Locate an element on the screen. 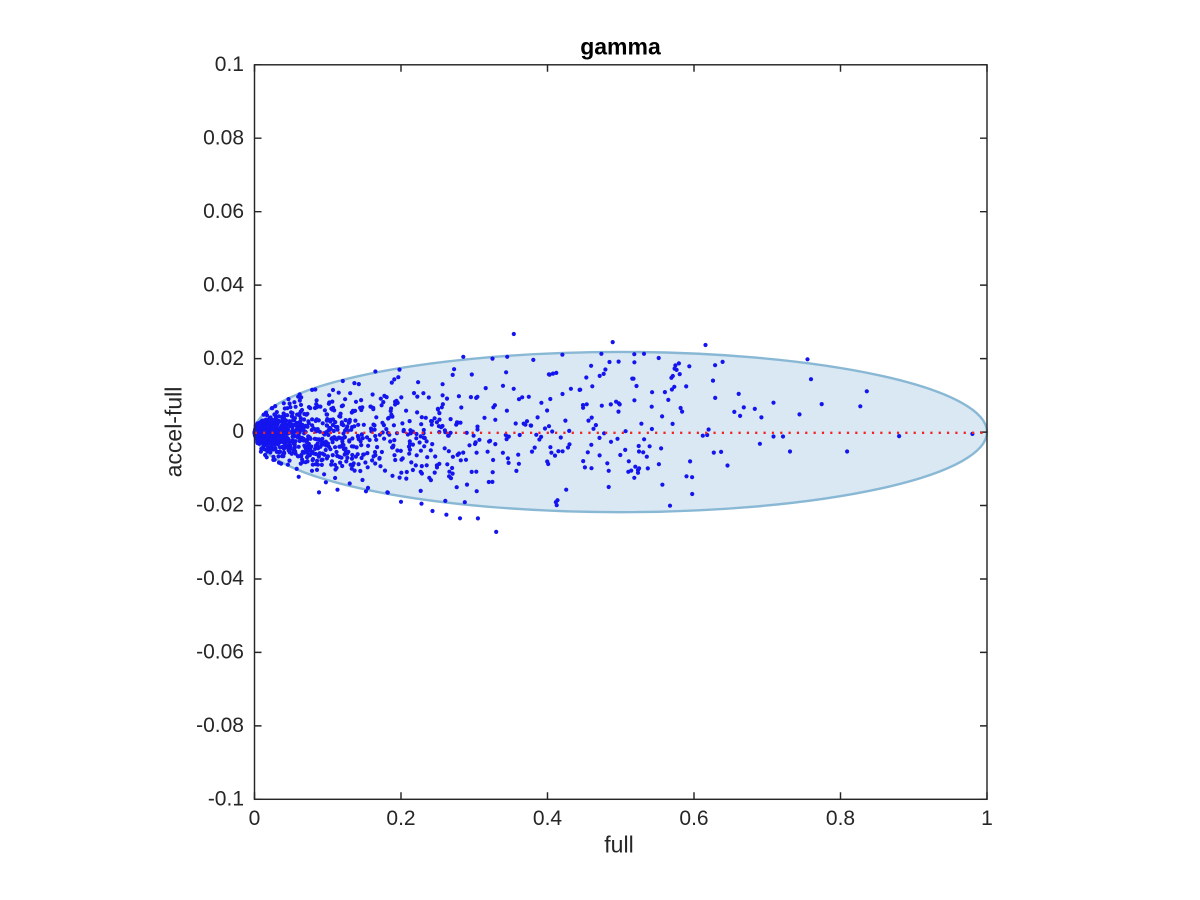  svg-text: 0.8 is located at coordinates (840, 818).